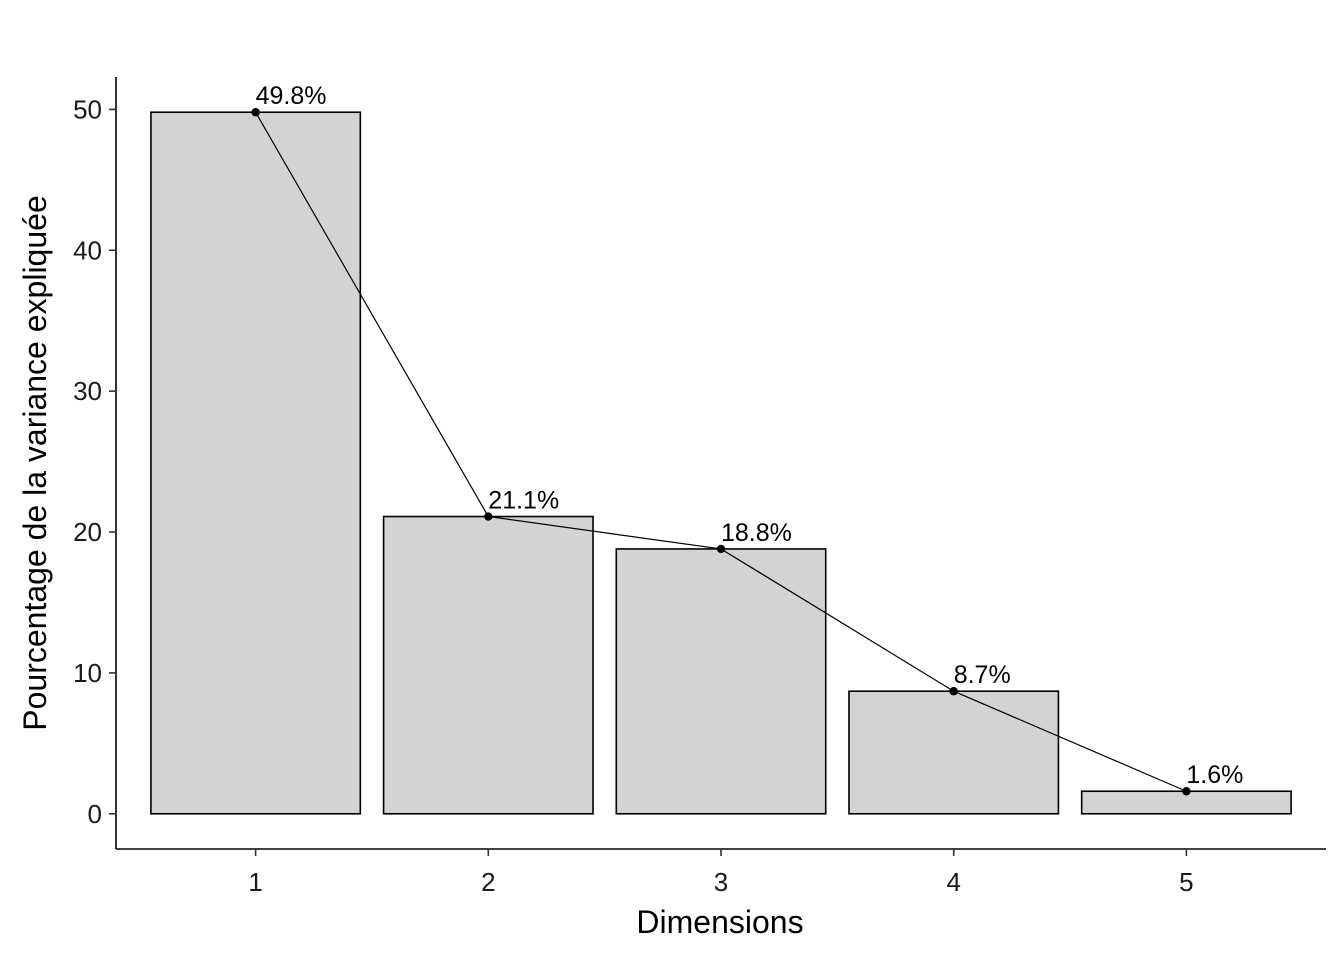 The height and width of the screenshot is (960, 1344). Describe the element at coordinates (1186, 882) in the screenshot. I see `x-tick-label-5: 5` at that location.